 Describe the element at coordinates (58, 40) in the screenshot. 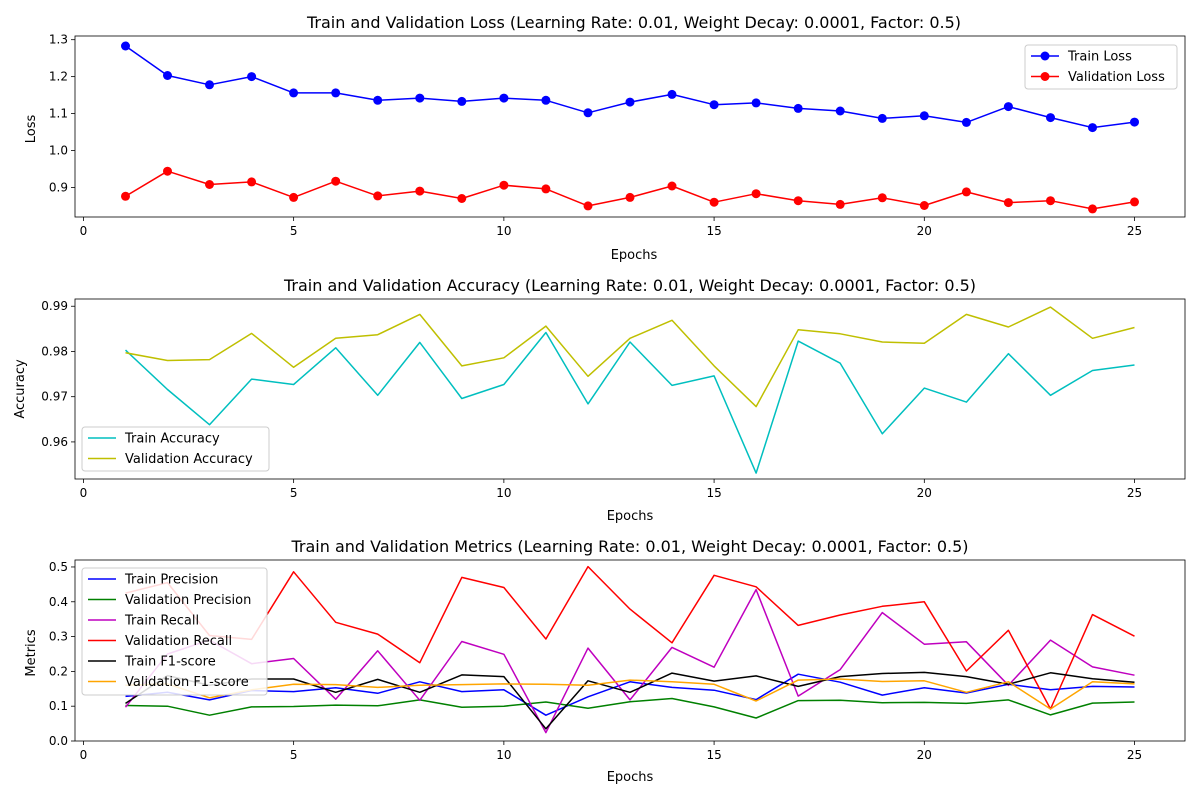

I see `y-tick-label: 1.3` at that location.